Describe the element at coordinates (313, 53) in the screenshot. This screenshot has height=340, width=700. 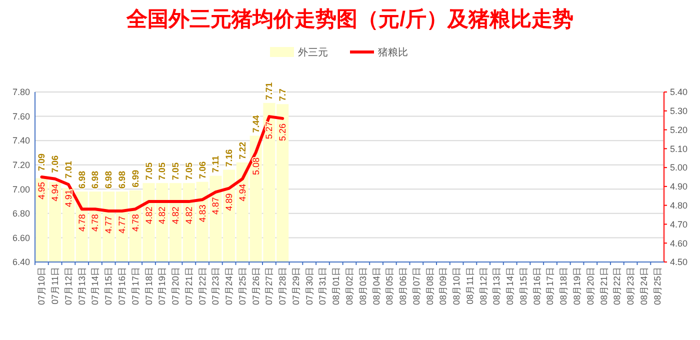
I see `legend-label: 外三元` at that location.